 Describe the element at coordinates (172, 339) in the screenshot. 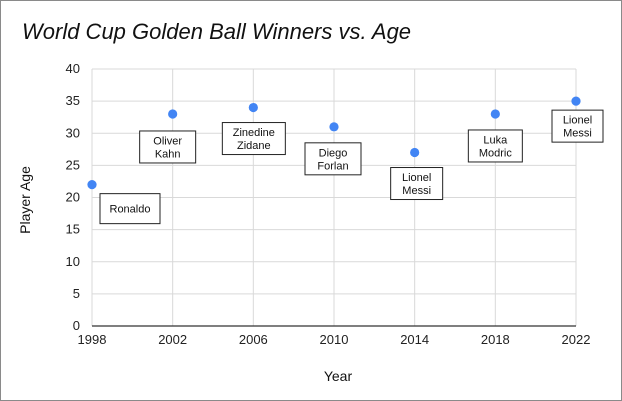

I see `x-tick-label: 2002` at that location.